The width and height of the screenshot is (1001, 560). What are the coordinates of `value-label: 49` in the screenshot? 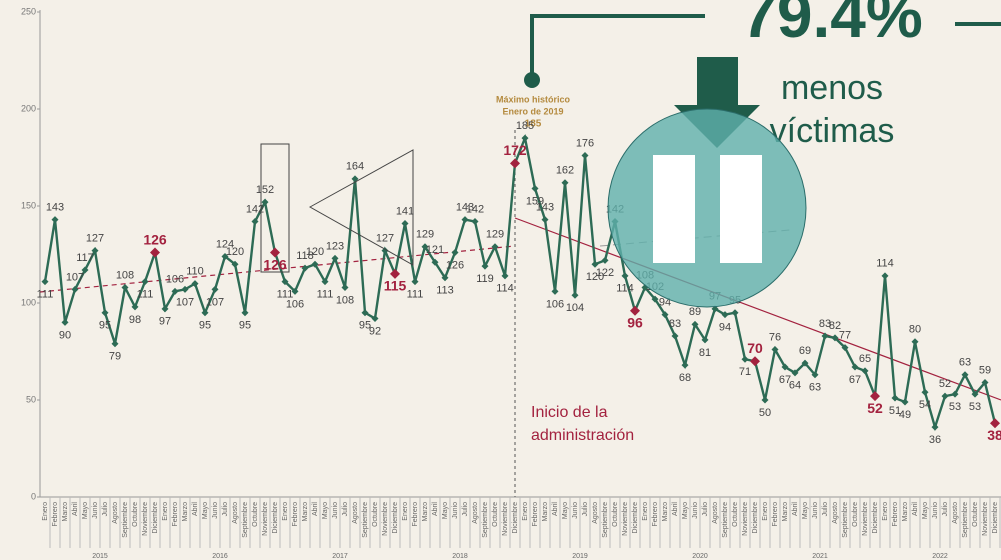 It's located at (905, 415).